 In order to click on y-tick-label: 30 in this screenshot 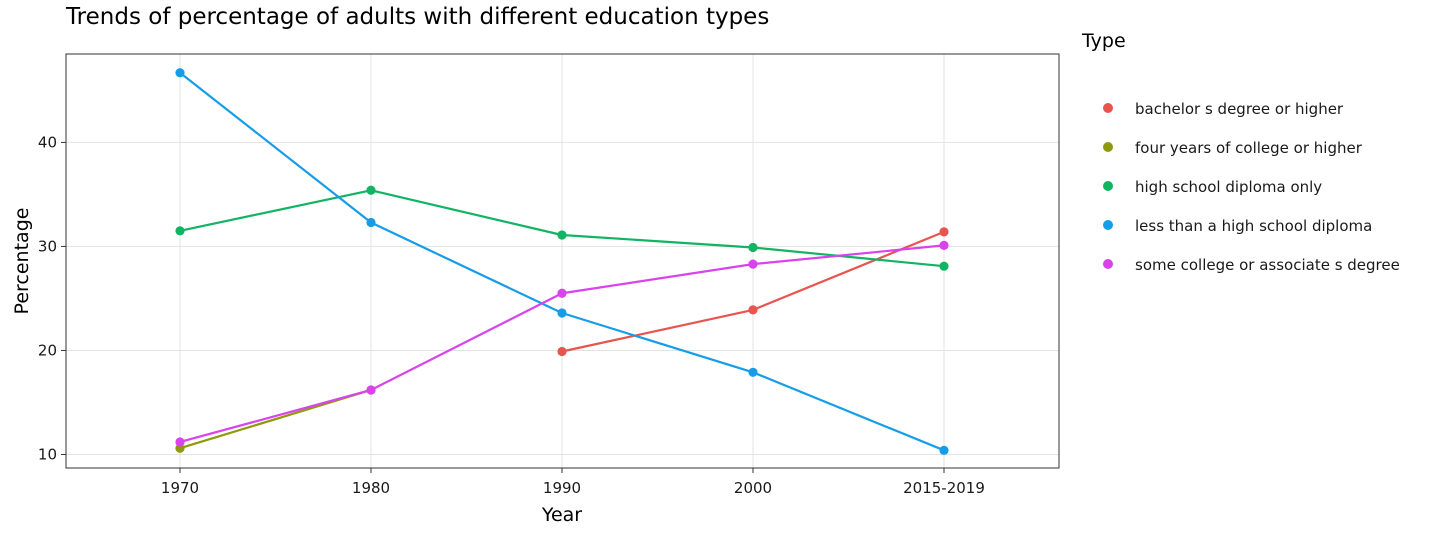, I will do `click(47, 246)`.